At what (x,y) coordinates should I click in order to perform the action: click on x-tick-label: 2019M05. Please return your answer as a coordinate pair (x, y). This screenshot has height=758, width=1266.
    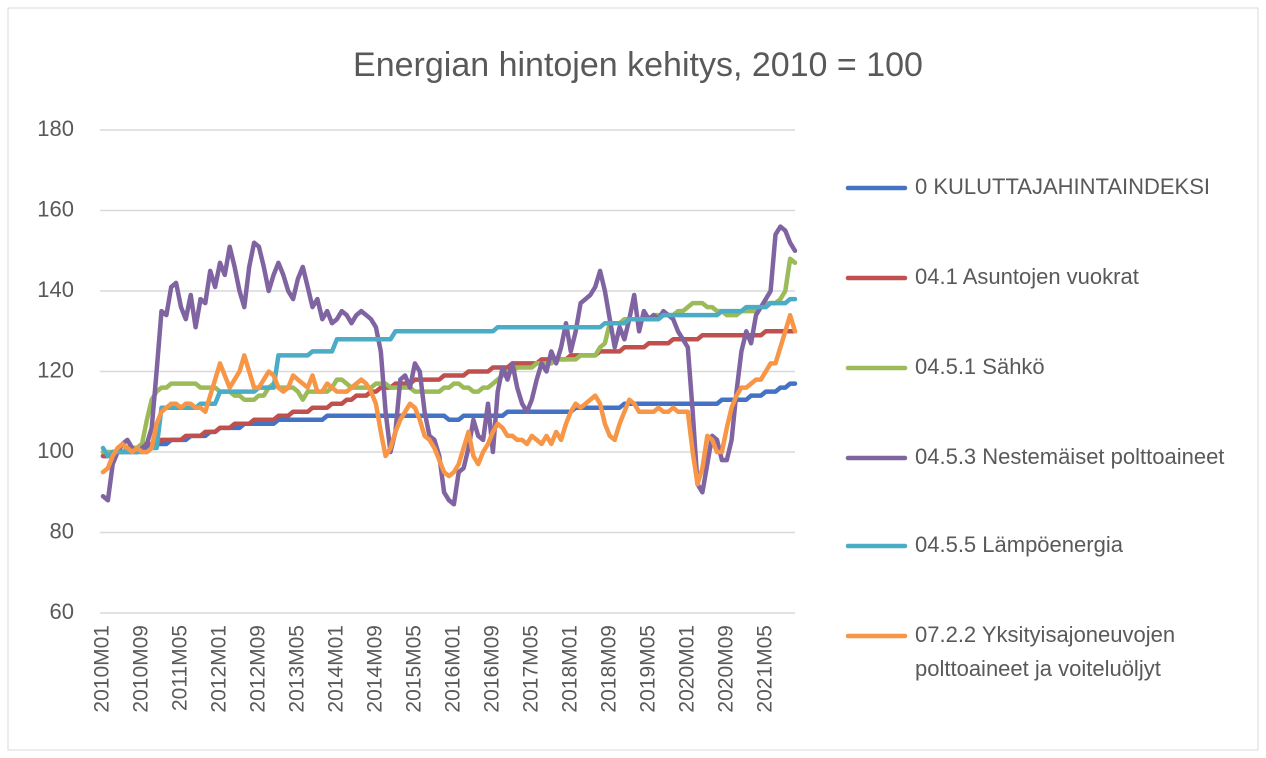
    Looking at the image, I should click on (647, 669).